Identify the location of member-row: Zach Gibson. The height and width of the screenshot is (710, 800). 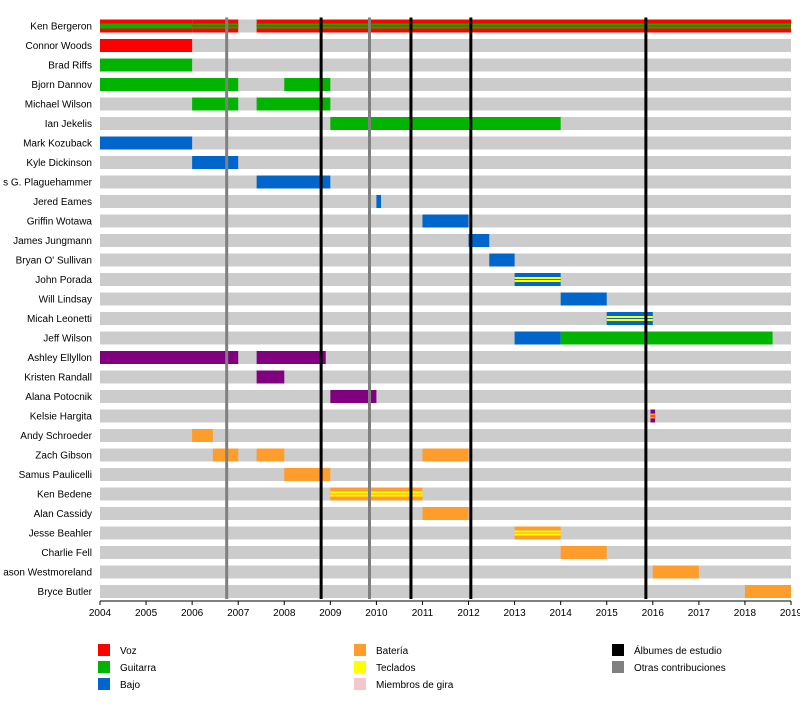
(413, 455).